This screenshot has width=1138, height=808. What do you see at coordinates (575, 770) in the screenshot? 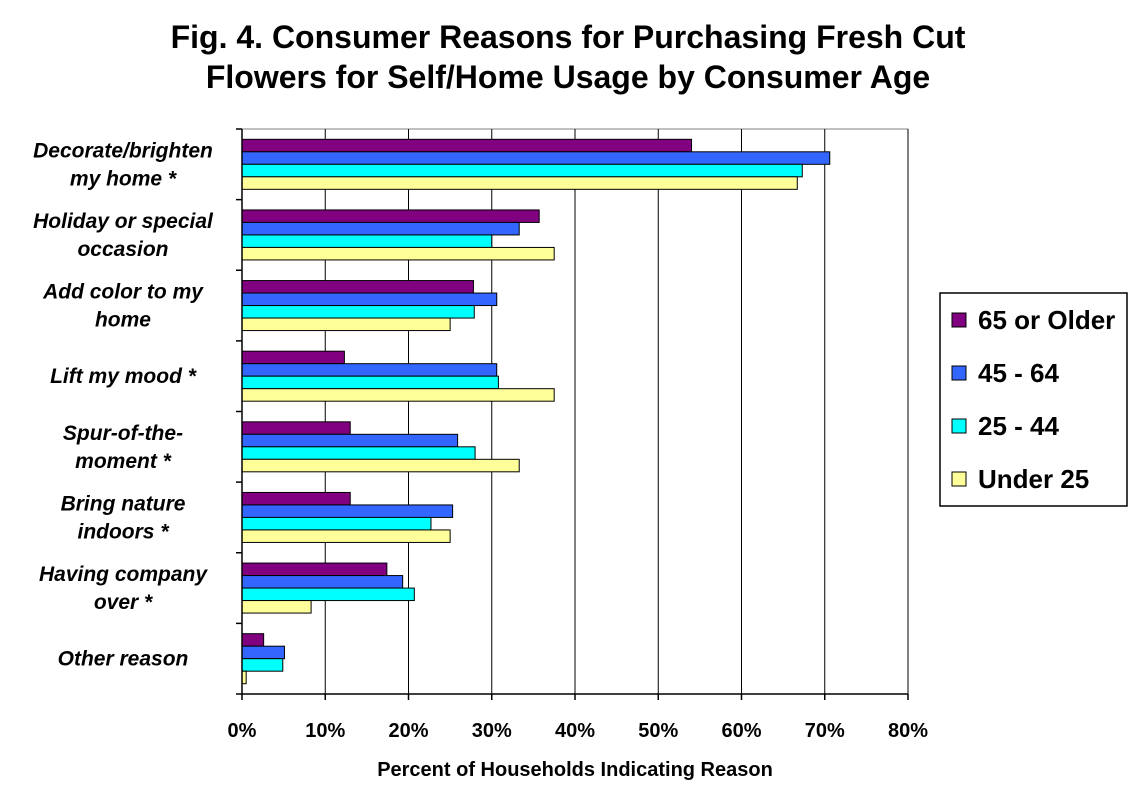
I see `x-axis-title: Percent of Households Indicating Reason` at bounding box center [575, 770].